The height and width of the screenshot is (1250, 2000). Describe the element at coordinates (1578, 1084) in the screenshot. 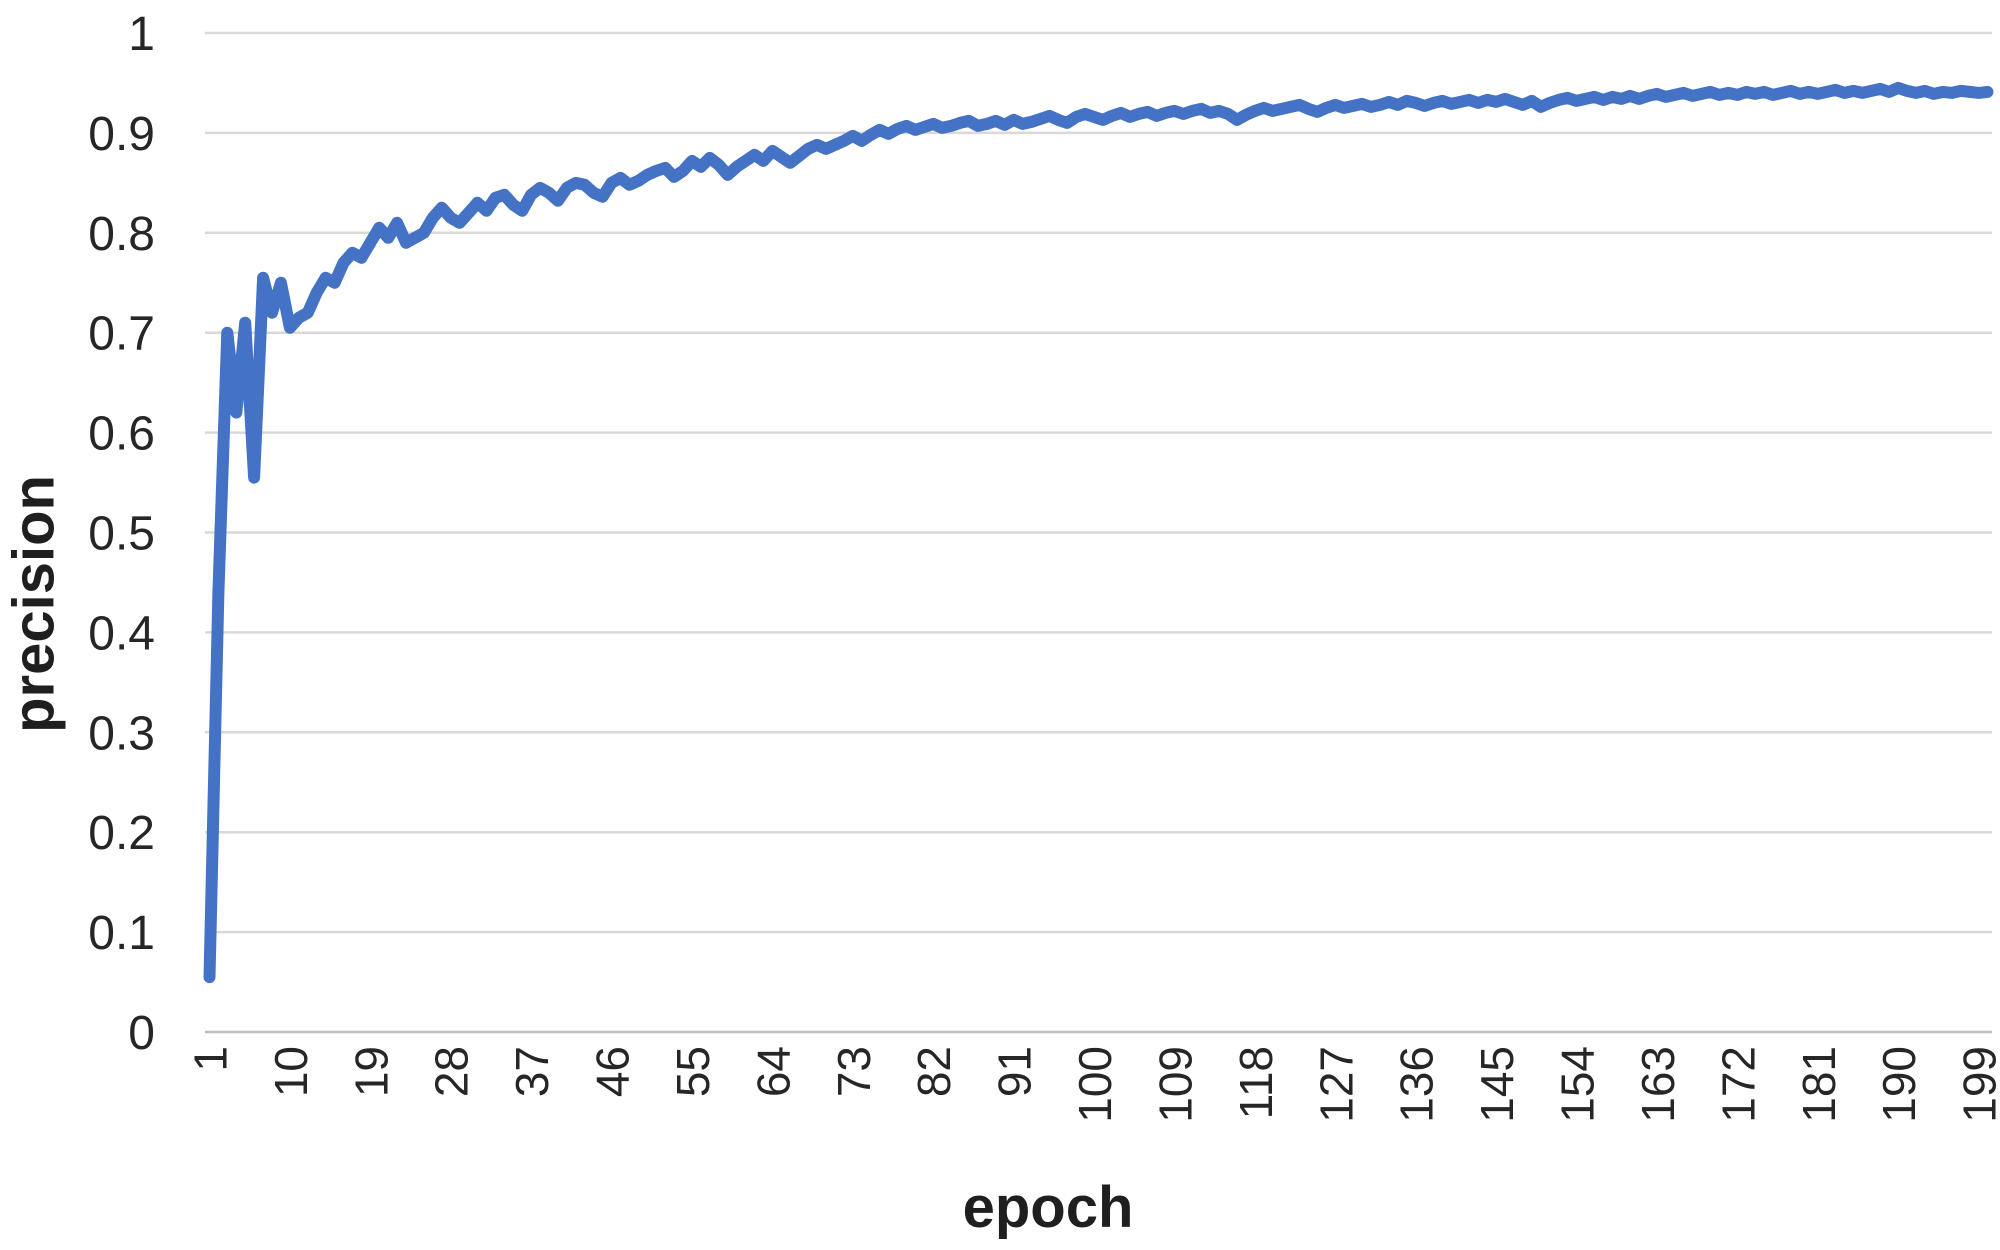

I see `x-tick-label: 154` at that location.